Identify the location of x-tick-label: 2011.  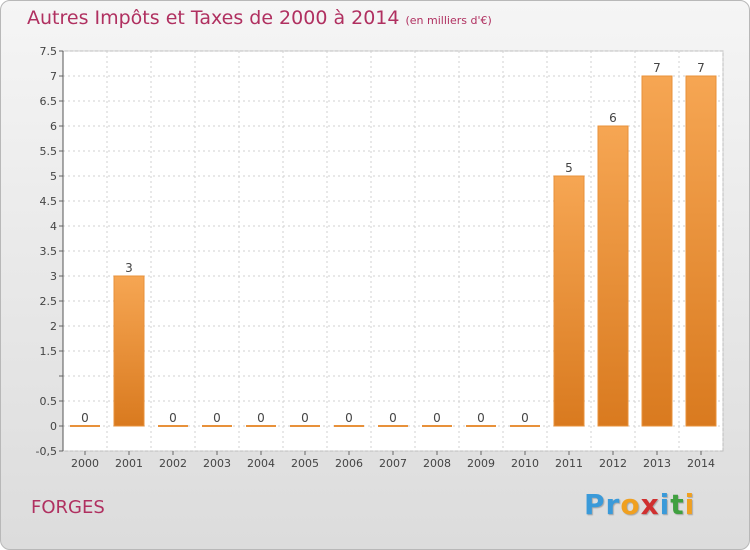
(569, 463).